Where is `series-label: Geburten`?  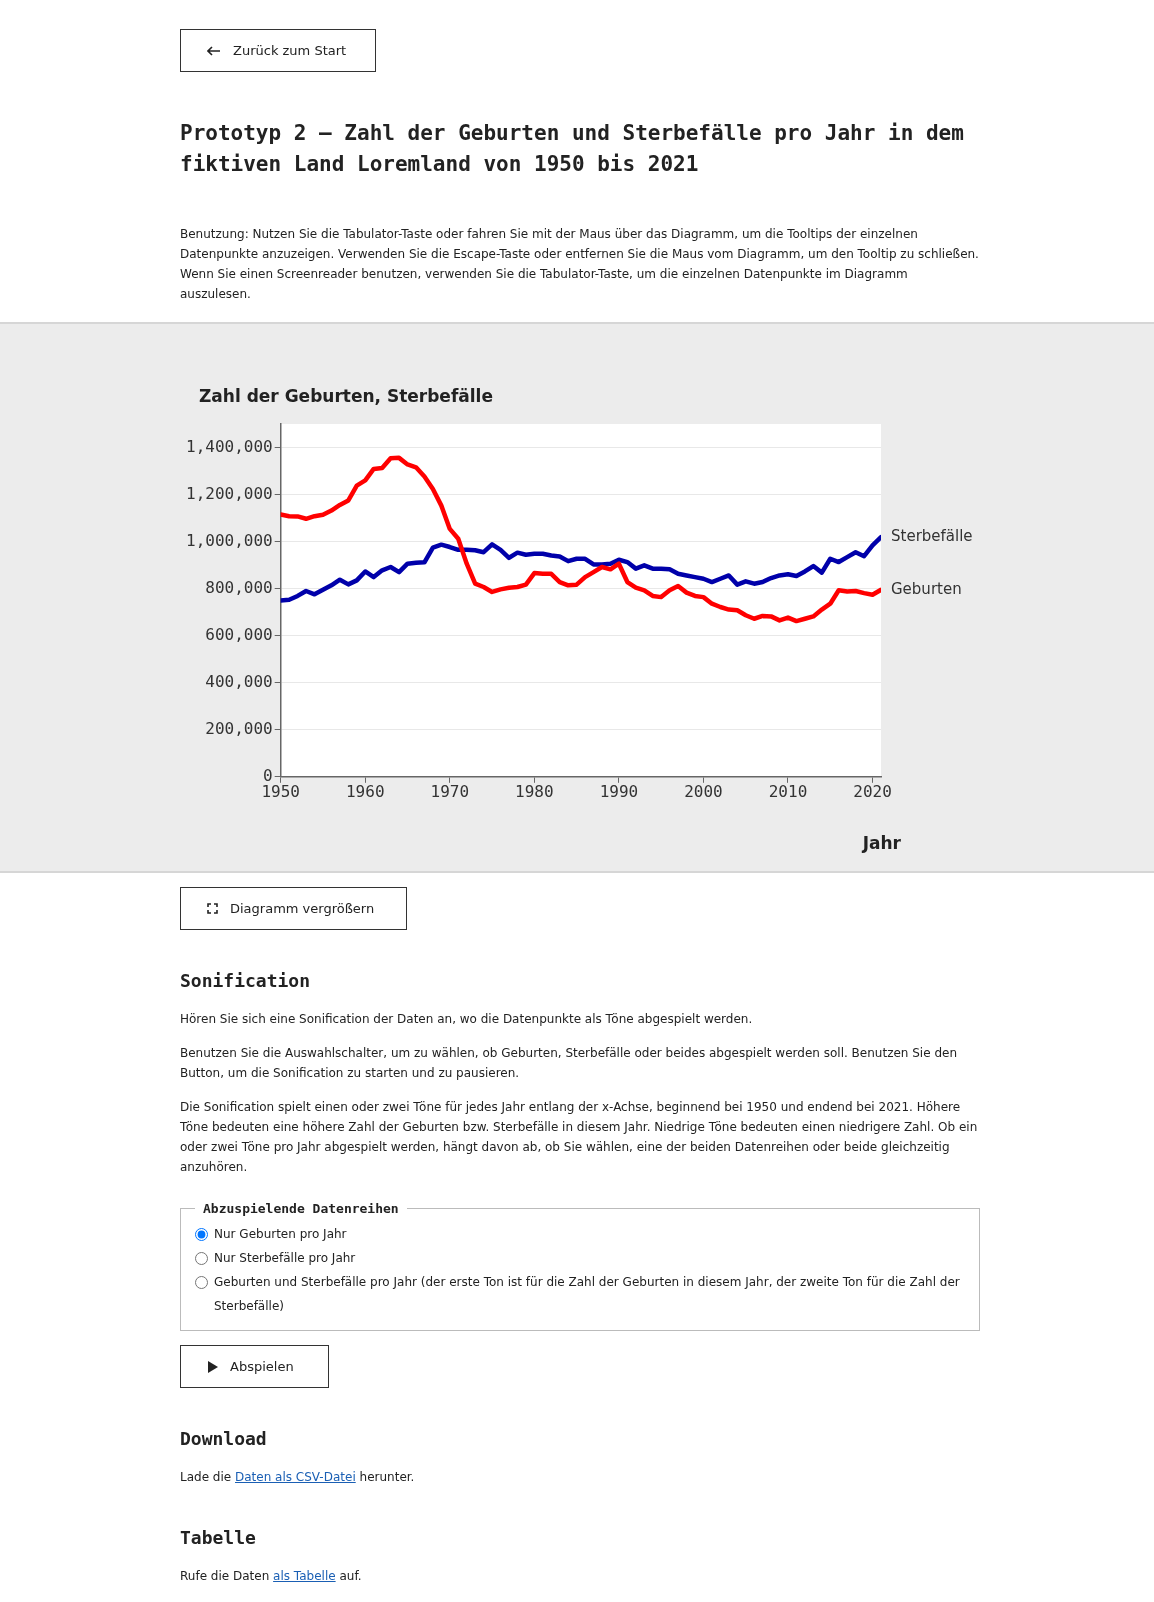
series-label: Geburten is located at coordinates (926, 588).